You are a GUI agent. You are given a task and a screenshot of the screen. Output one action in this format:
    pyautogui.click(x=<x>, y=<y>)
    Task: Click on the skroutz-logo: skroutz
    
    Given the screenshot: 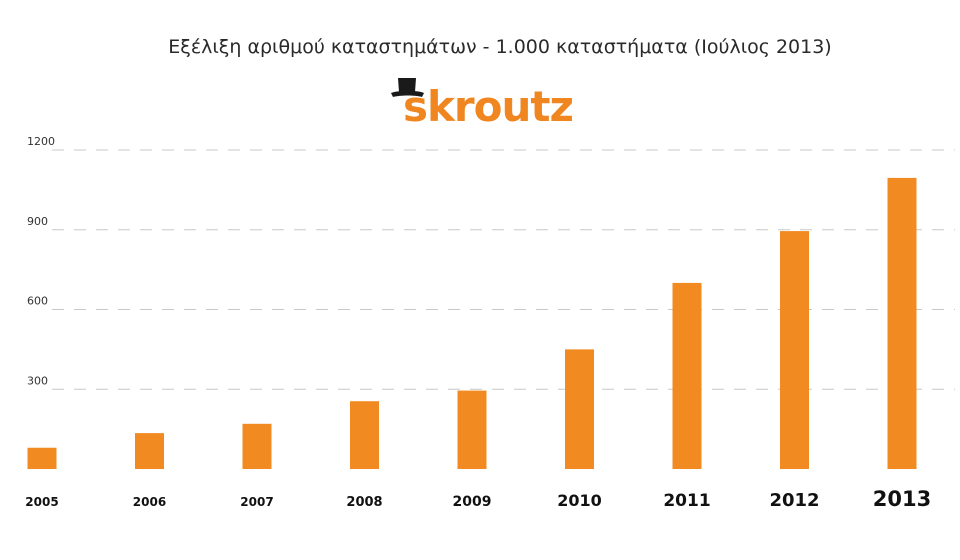 What is the action you would take?
    pyautogui.click(x=488, y=104)
    